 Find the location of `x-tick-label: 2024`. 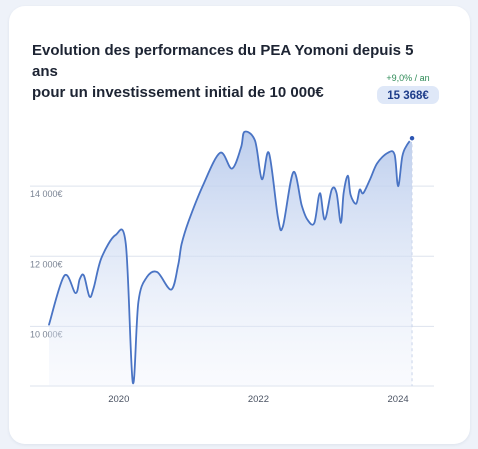

x-tick-label: 2024 is located at coordinates (398, 399).